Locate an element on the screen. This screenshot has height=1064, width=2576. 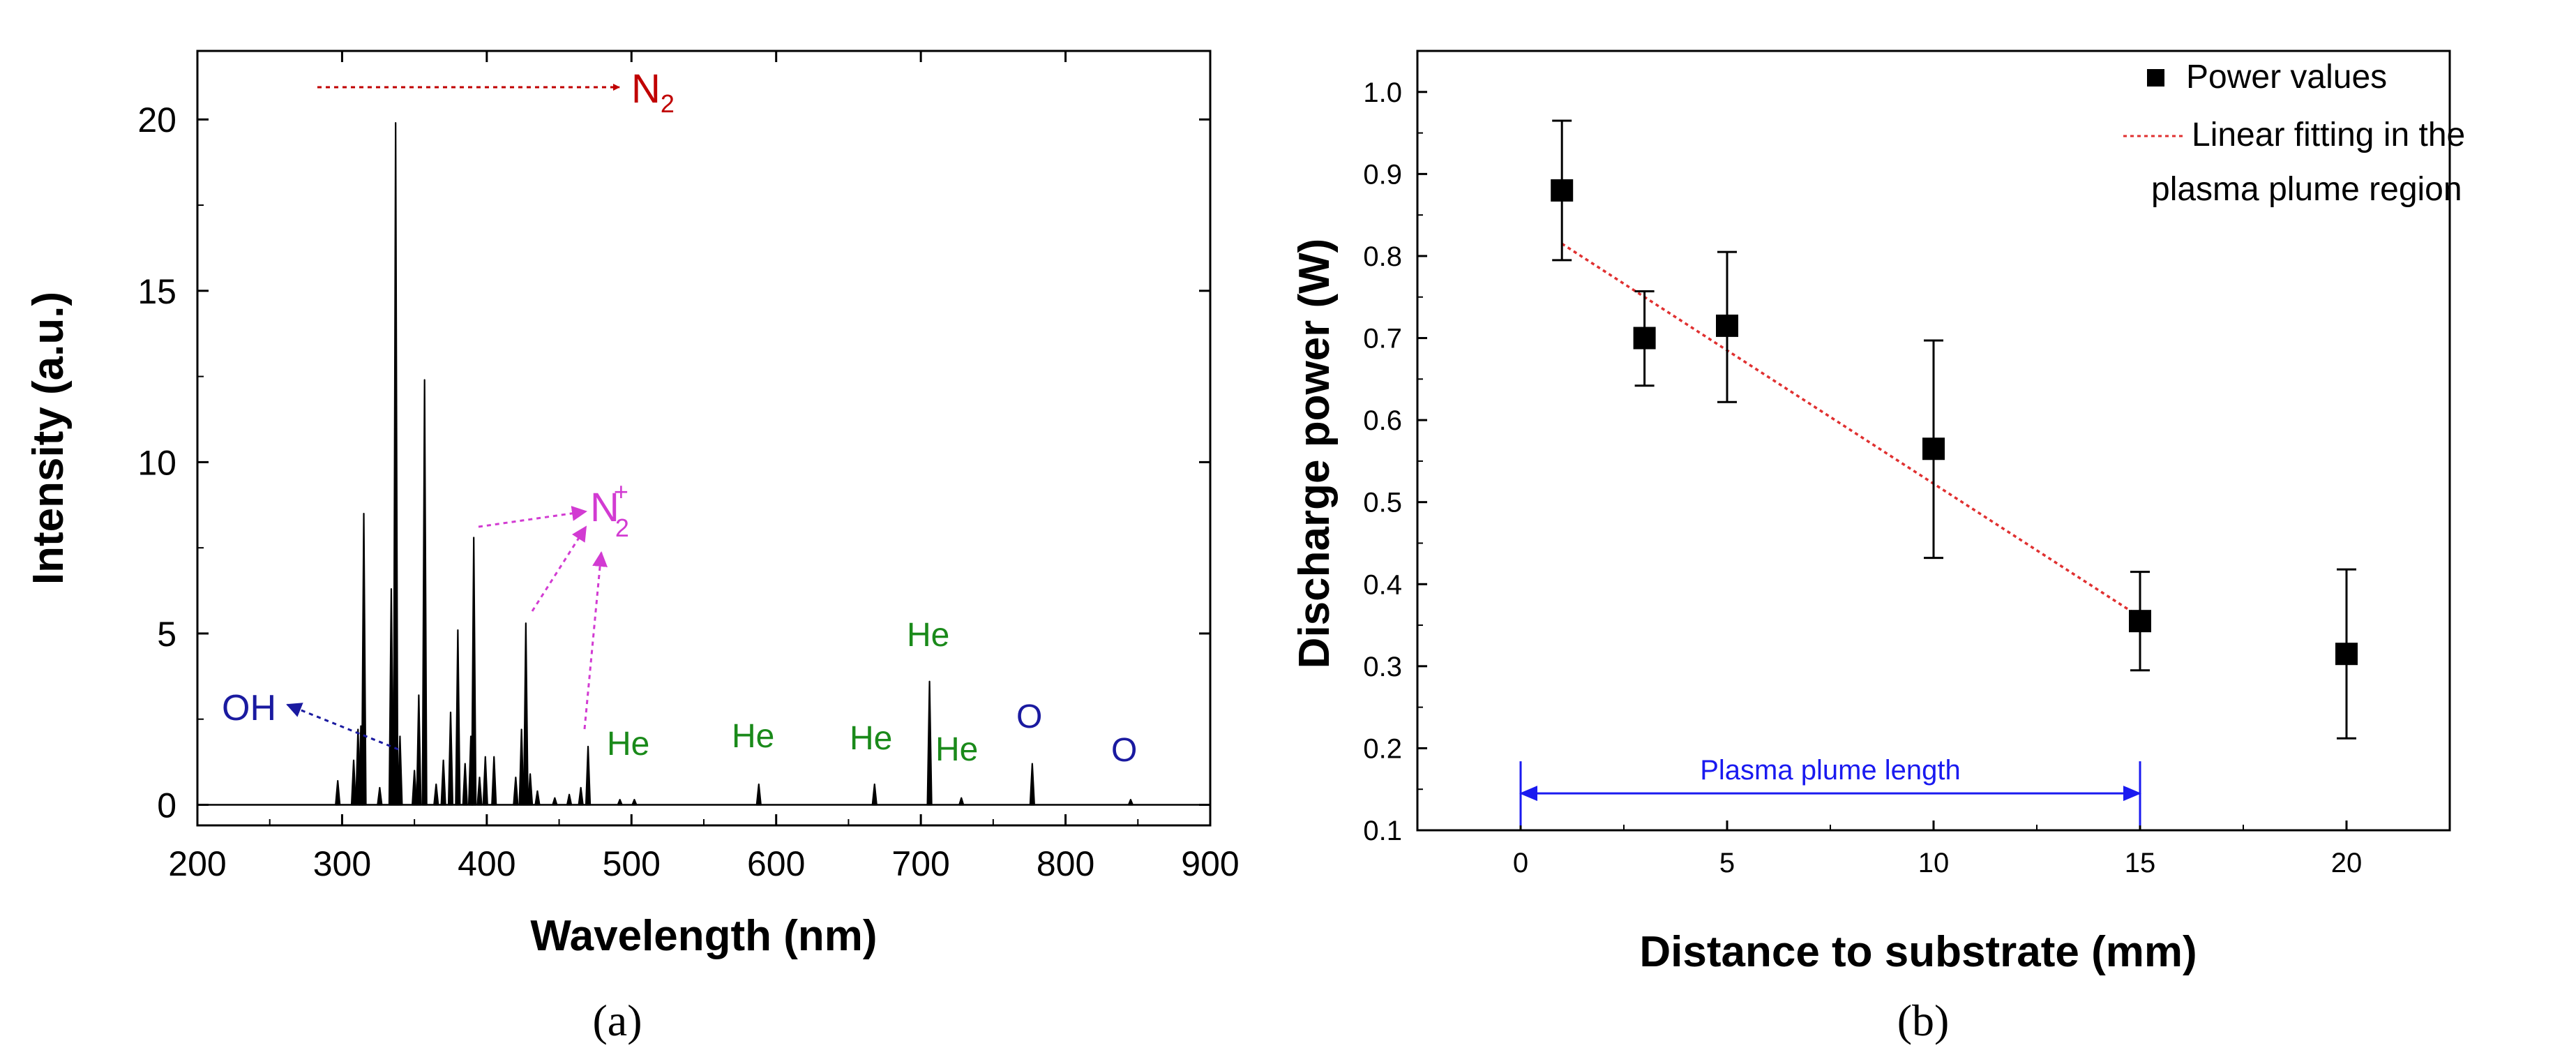
legend-label-power: Power values is located at coordinates (2286, 77).